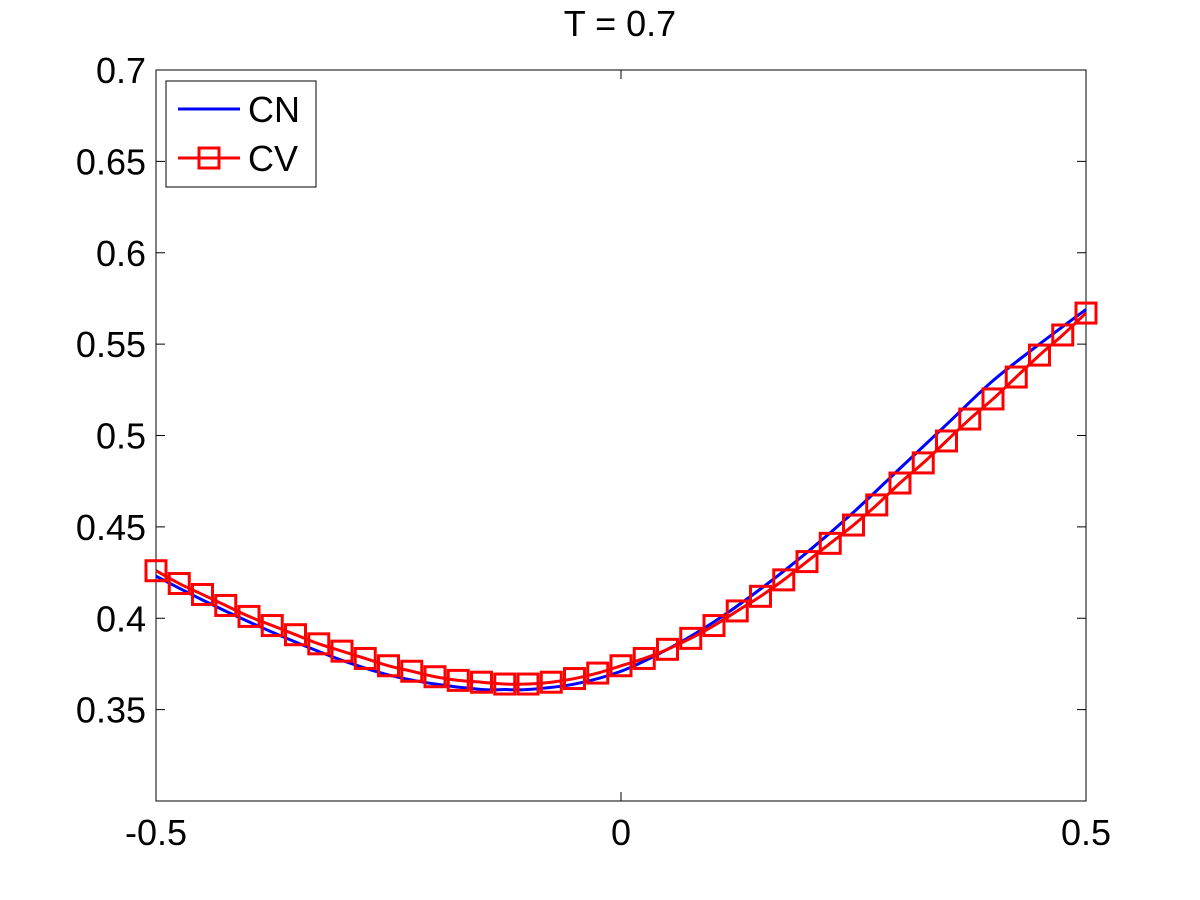 This screenshot has height=900, width=1200. What do you see at coordinates (121, 436) in the screenshot?
I see `y-tick-label: 0.5` at bounding box center [121, 436].